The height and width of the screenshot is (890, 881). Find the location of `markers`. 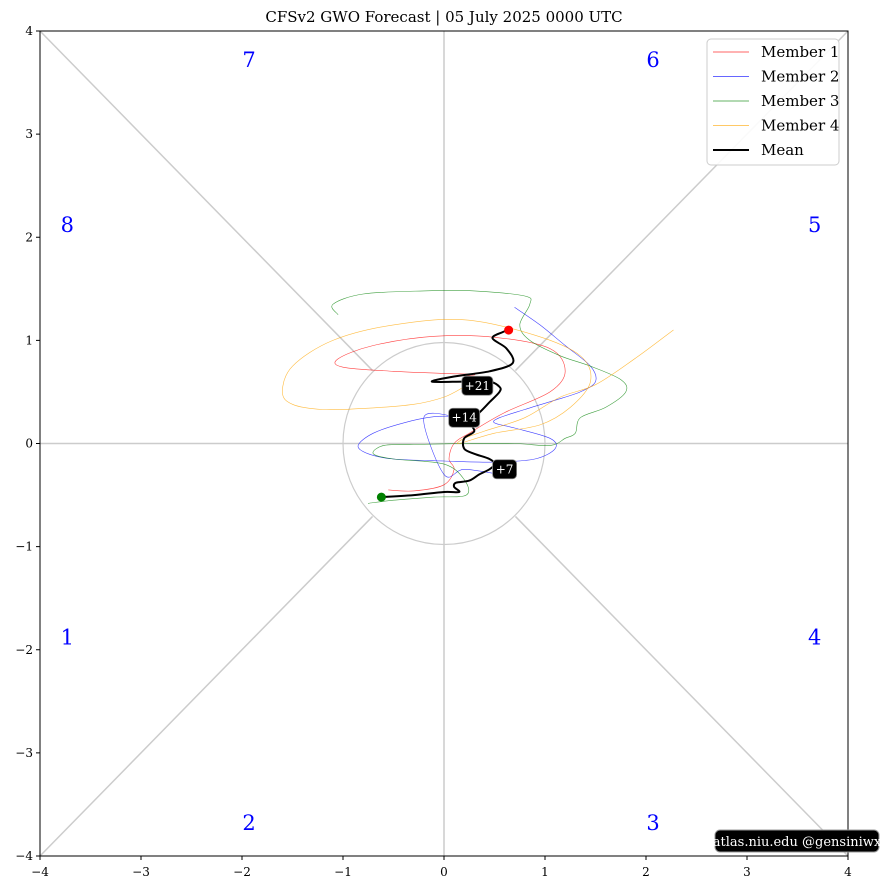

markers is located at coordinates (445, 413).